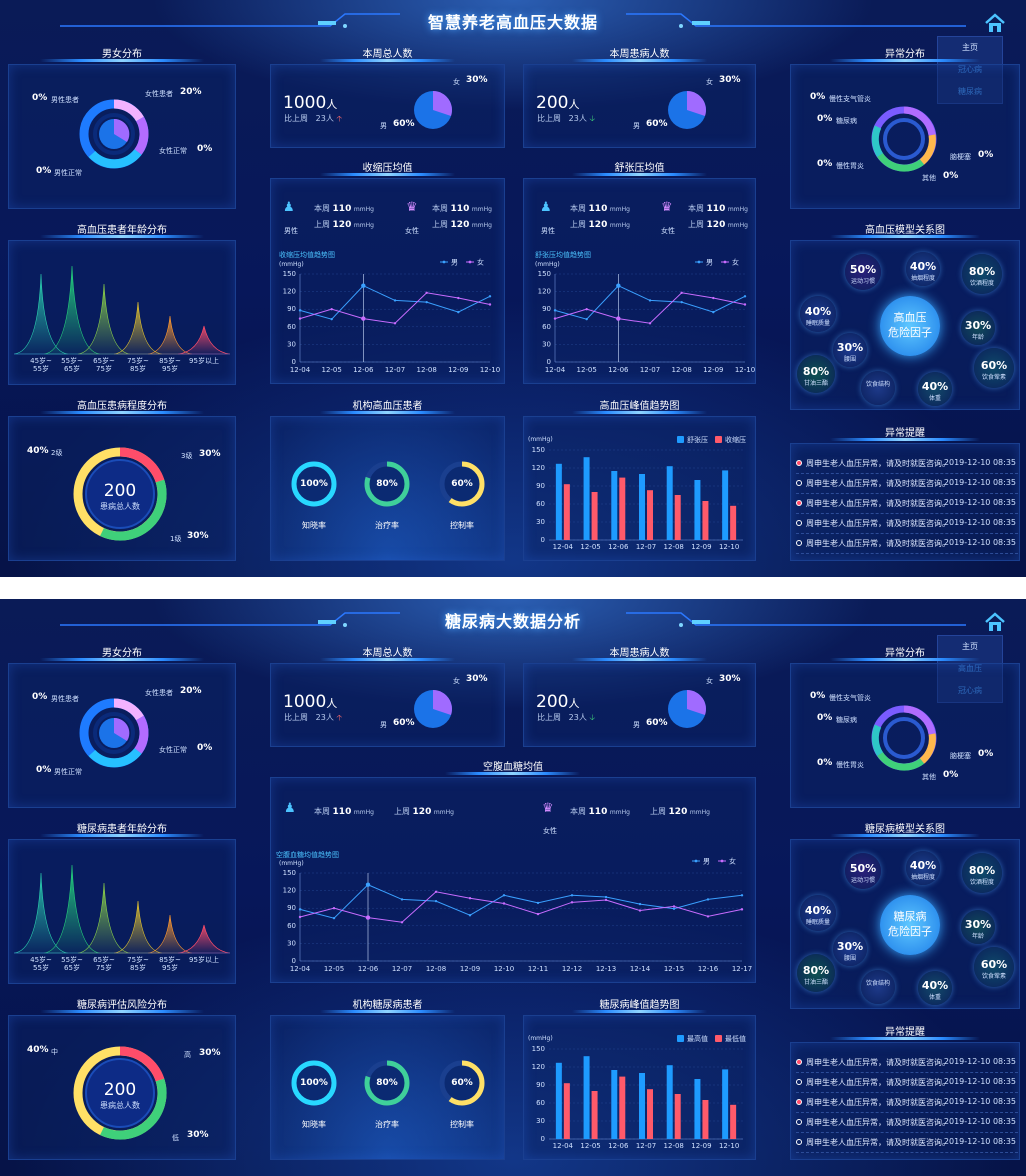  Describe the element at coordinates (970, 668) in the screenshot. I see `menu-item-hypertension: 高血压` at that location.